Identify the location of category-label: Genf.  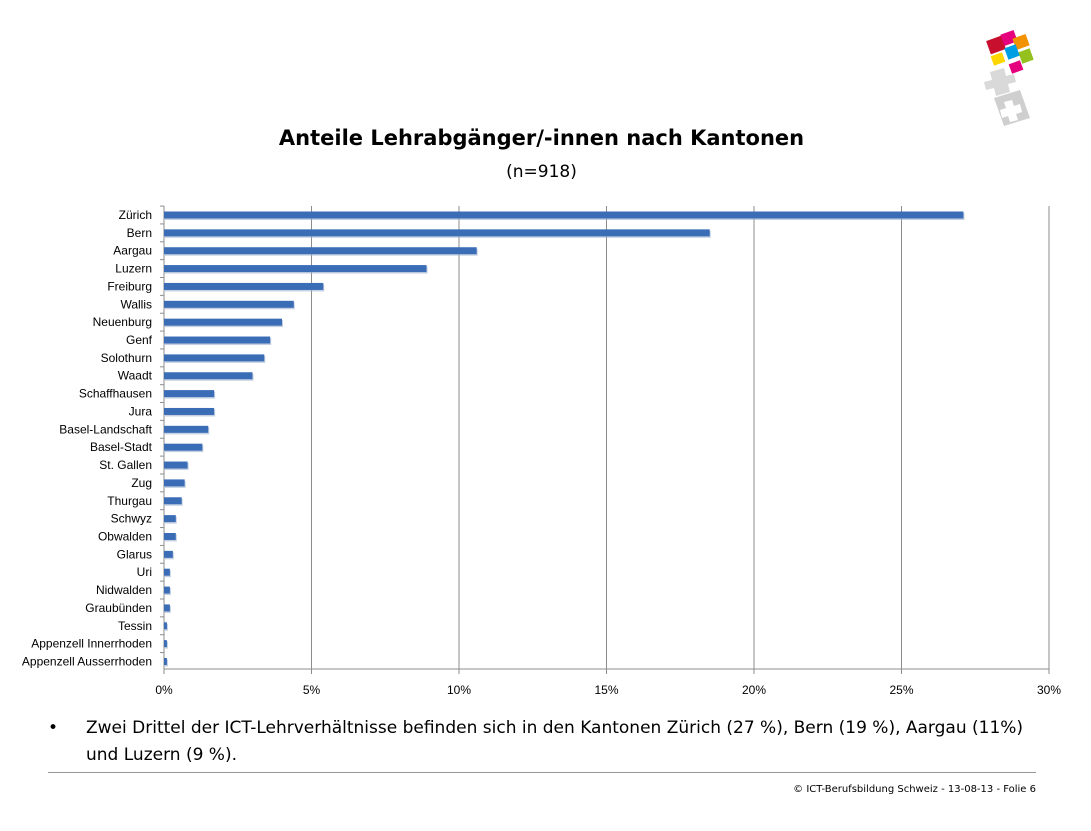
(139, 340).